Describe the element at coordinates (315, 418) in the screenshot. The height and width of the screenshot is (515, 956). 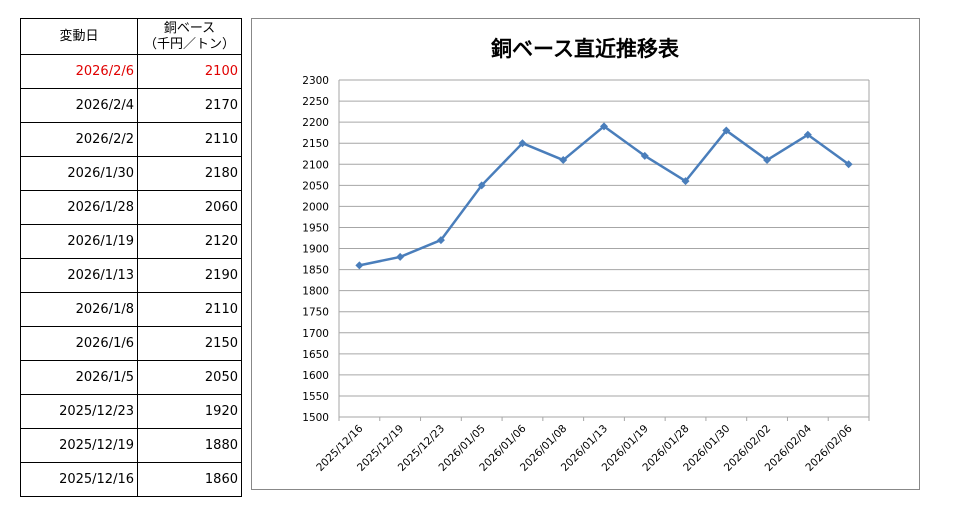
I see `y-tick-label: 1500` at that location.